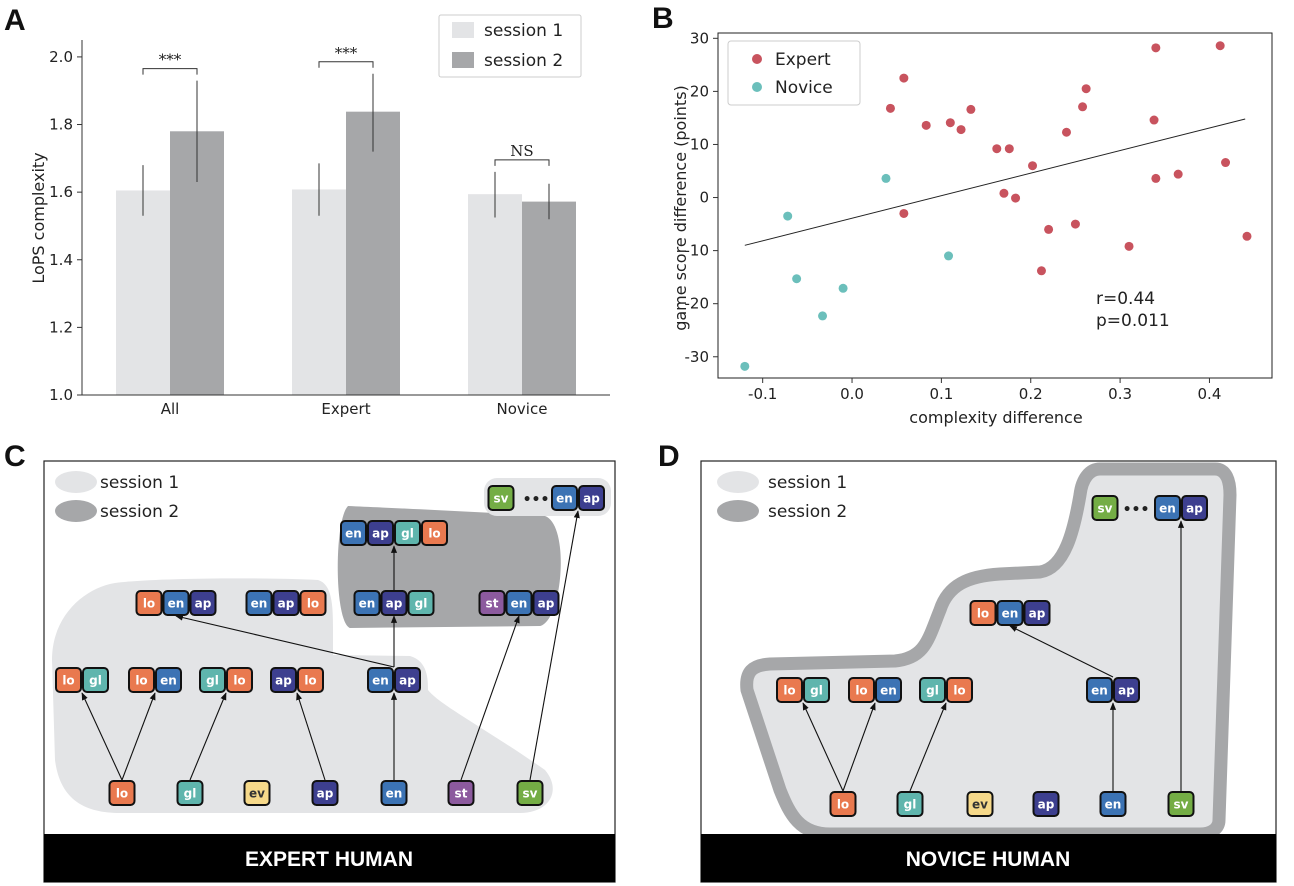 This screenshot has width=1294, height=886. What do you see at coordinates (143, 292) in the screenshot?
I see `bar-all-session1` at bounding box center [143, 292].